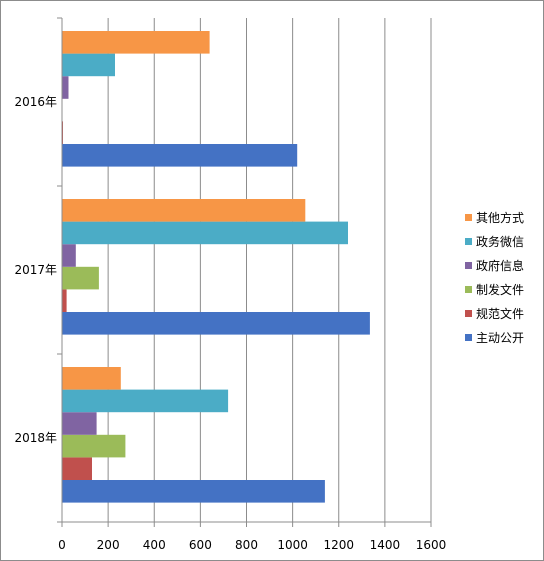  Describe the element at coordinates (292, 545) in the screenshot. I see `x-tick-label: 1000` at that location.